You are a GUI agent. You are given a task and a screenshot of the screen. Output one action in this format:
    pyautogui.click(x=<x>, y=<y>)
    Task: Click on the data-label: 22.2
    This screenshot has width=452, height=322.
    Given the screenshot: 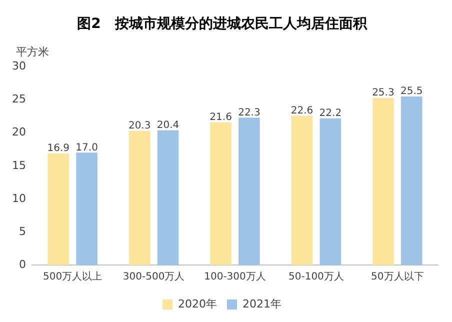 What is the action you would take?
    pyautogui.click(x=330, y=113)
    